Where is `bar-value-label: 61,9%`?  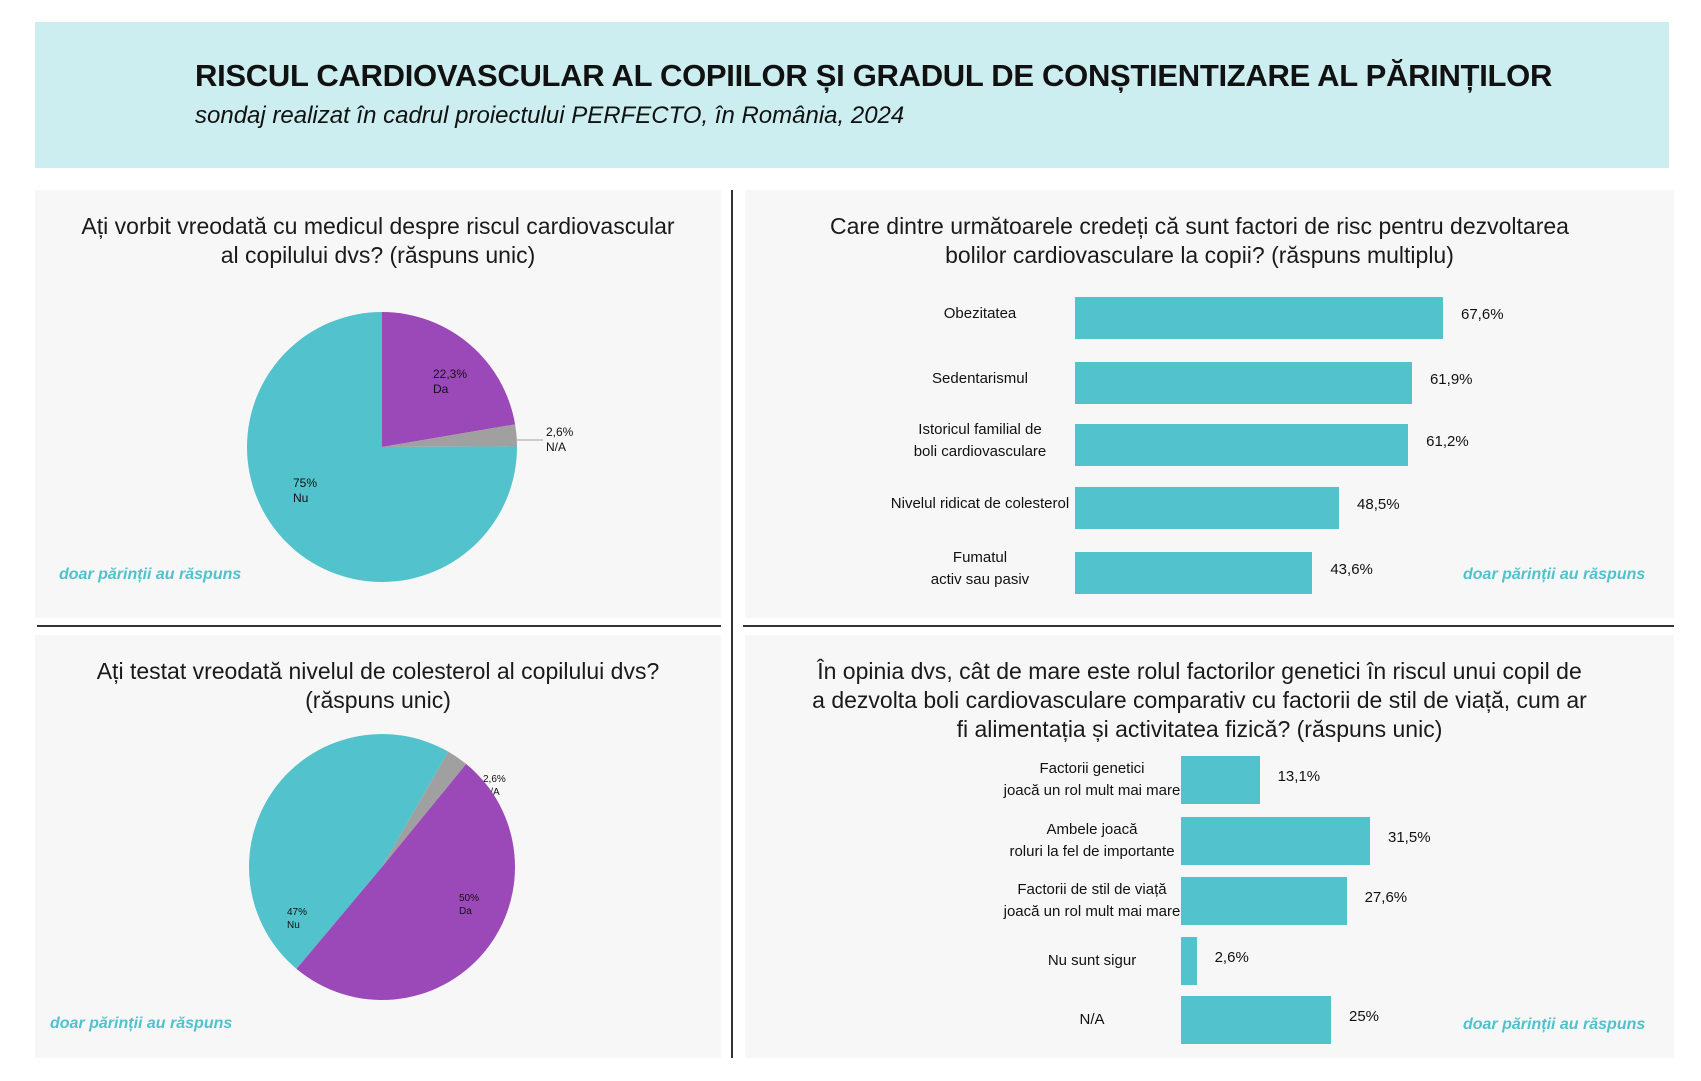
bar-value-label: 61,9% is located at coordinates (1451, 379).